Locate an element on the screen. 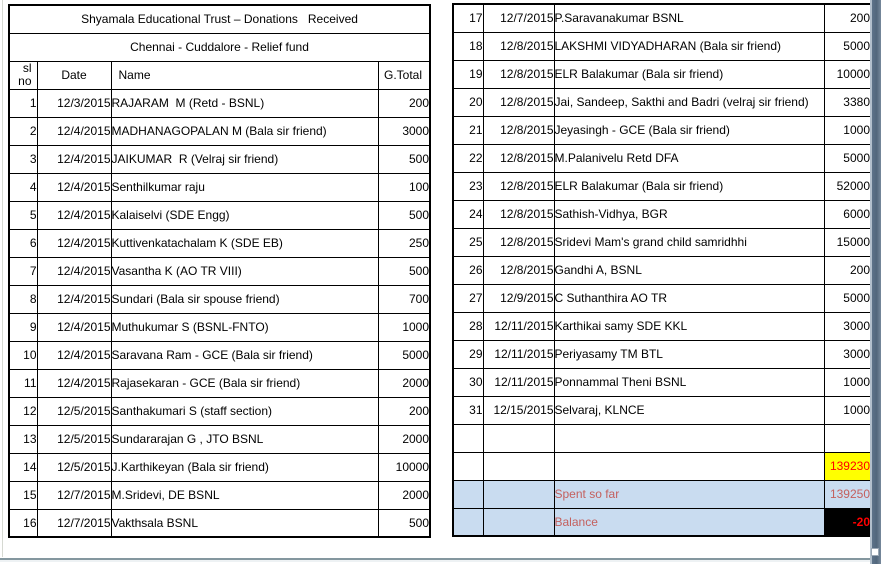 The image size is (881, 564). cell-name: M.Sridevi, DE BSNL is located at coordinates (244, 495).